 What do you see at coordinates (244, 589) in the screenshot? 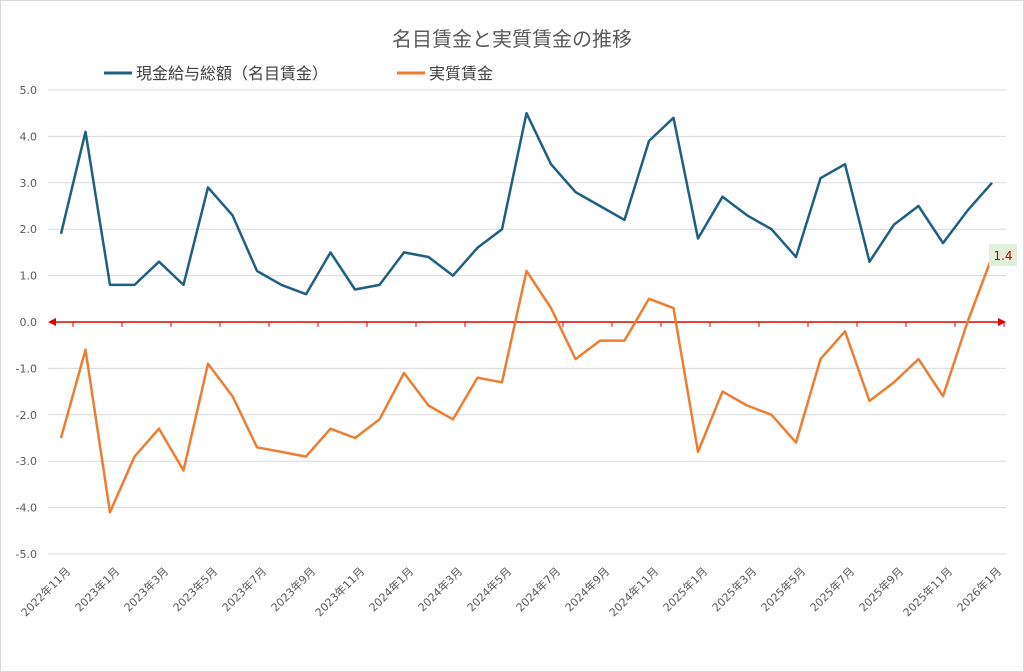
I see `x-tick-label: 2023年7月` at bounding box center [244, 589].